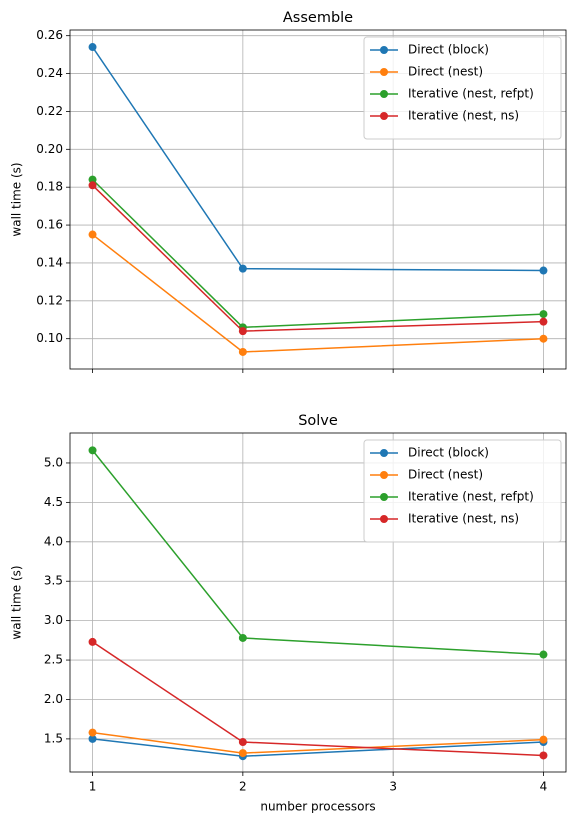 The height and width of the screenshot is (824, 576). What do you see at coordinates (53, 502) in the screenshot?
I see `y-tick-label: 4.5` at bounding box center [53, 502].